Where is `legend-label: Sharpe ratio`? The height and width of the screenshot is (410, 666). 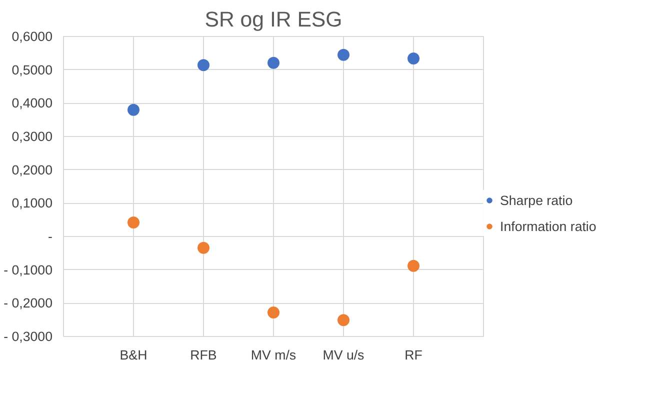
legend-label: Sharpe ratio is located at coordinates (536, 200).